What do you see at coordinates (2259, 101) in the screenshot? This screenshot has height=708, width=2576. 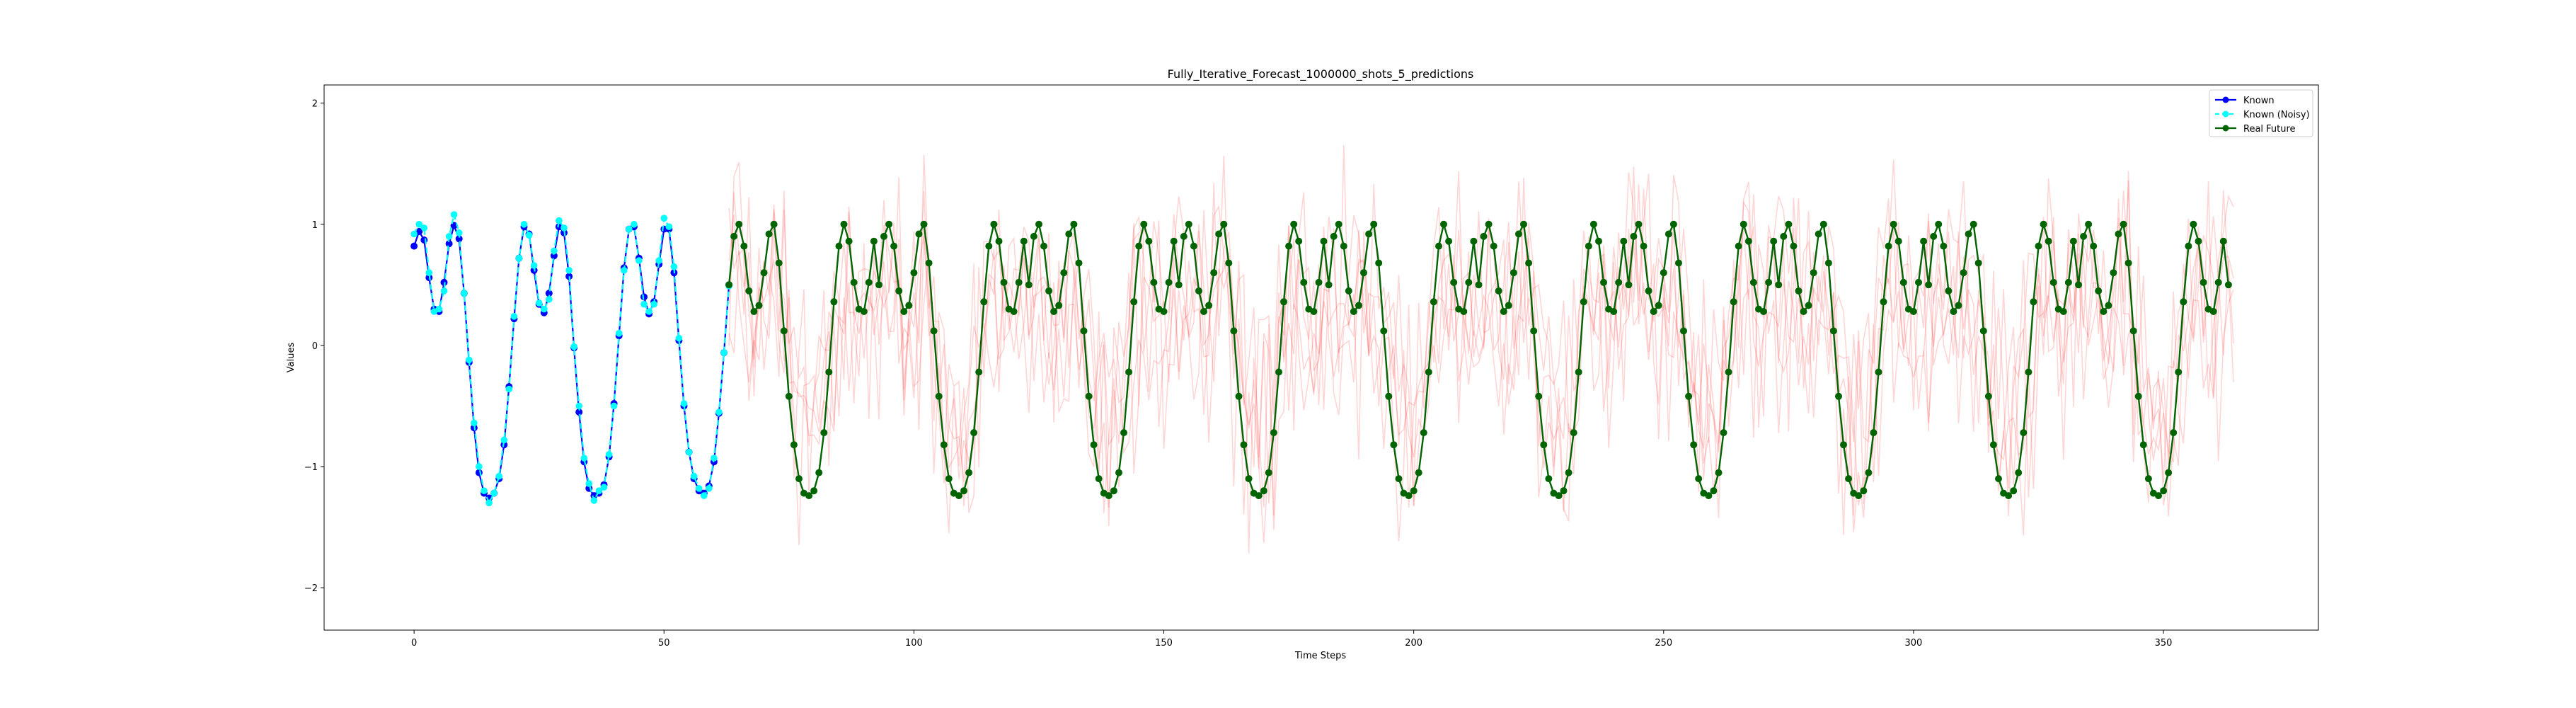 I see `legend-label-1: Known` at bounding box center [2259, 101].